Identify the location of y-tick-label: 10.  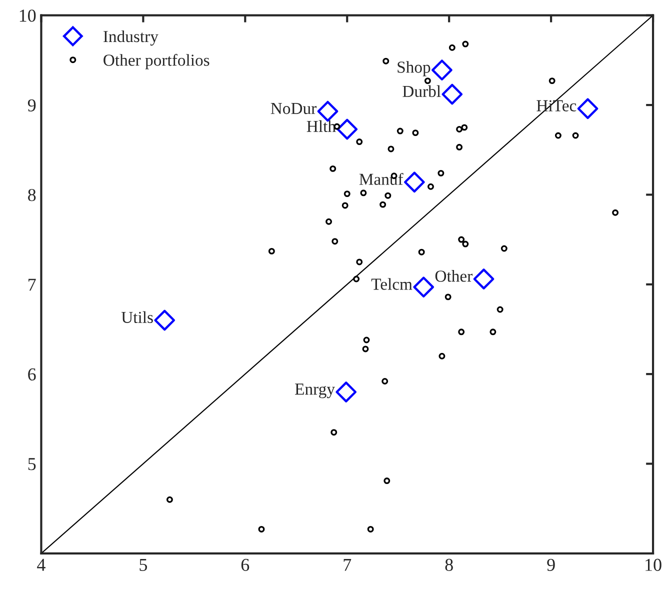
(28, 16).